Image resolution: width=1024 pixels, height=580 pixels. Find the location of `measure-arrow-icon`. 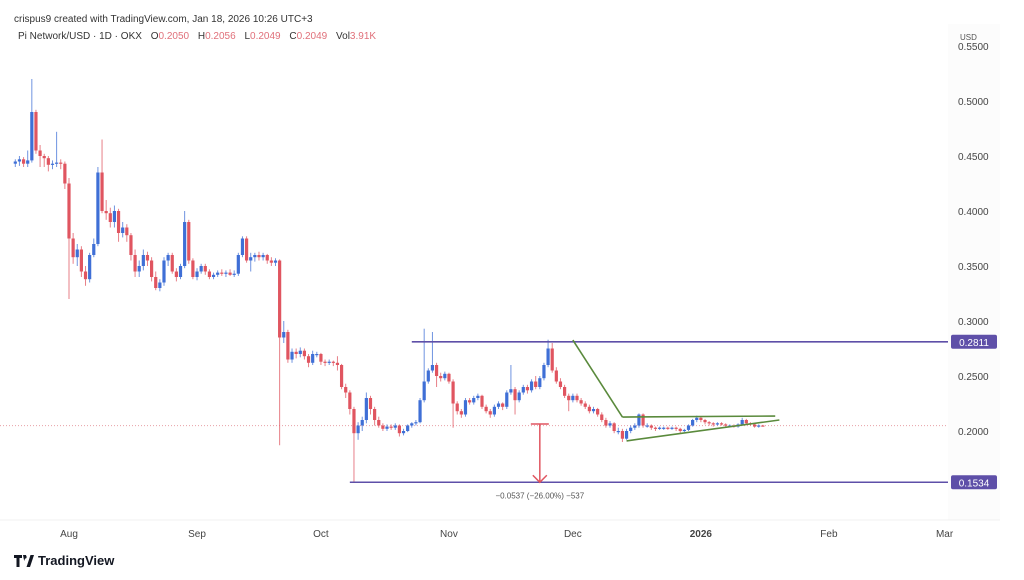

measure-arrow-icon is located at coordinates (540, 479).